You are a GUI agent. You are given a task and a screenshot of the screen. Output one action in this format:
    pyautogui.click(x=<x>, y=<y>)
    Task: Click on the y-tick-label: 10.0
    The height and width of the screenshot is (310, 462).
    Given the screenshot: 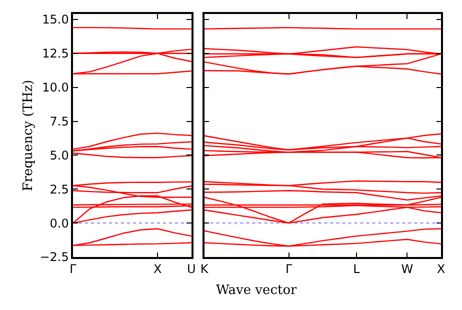 What is the action you would take?
    pyautogui.click(x=55, y=87)
    